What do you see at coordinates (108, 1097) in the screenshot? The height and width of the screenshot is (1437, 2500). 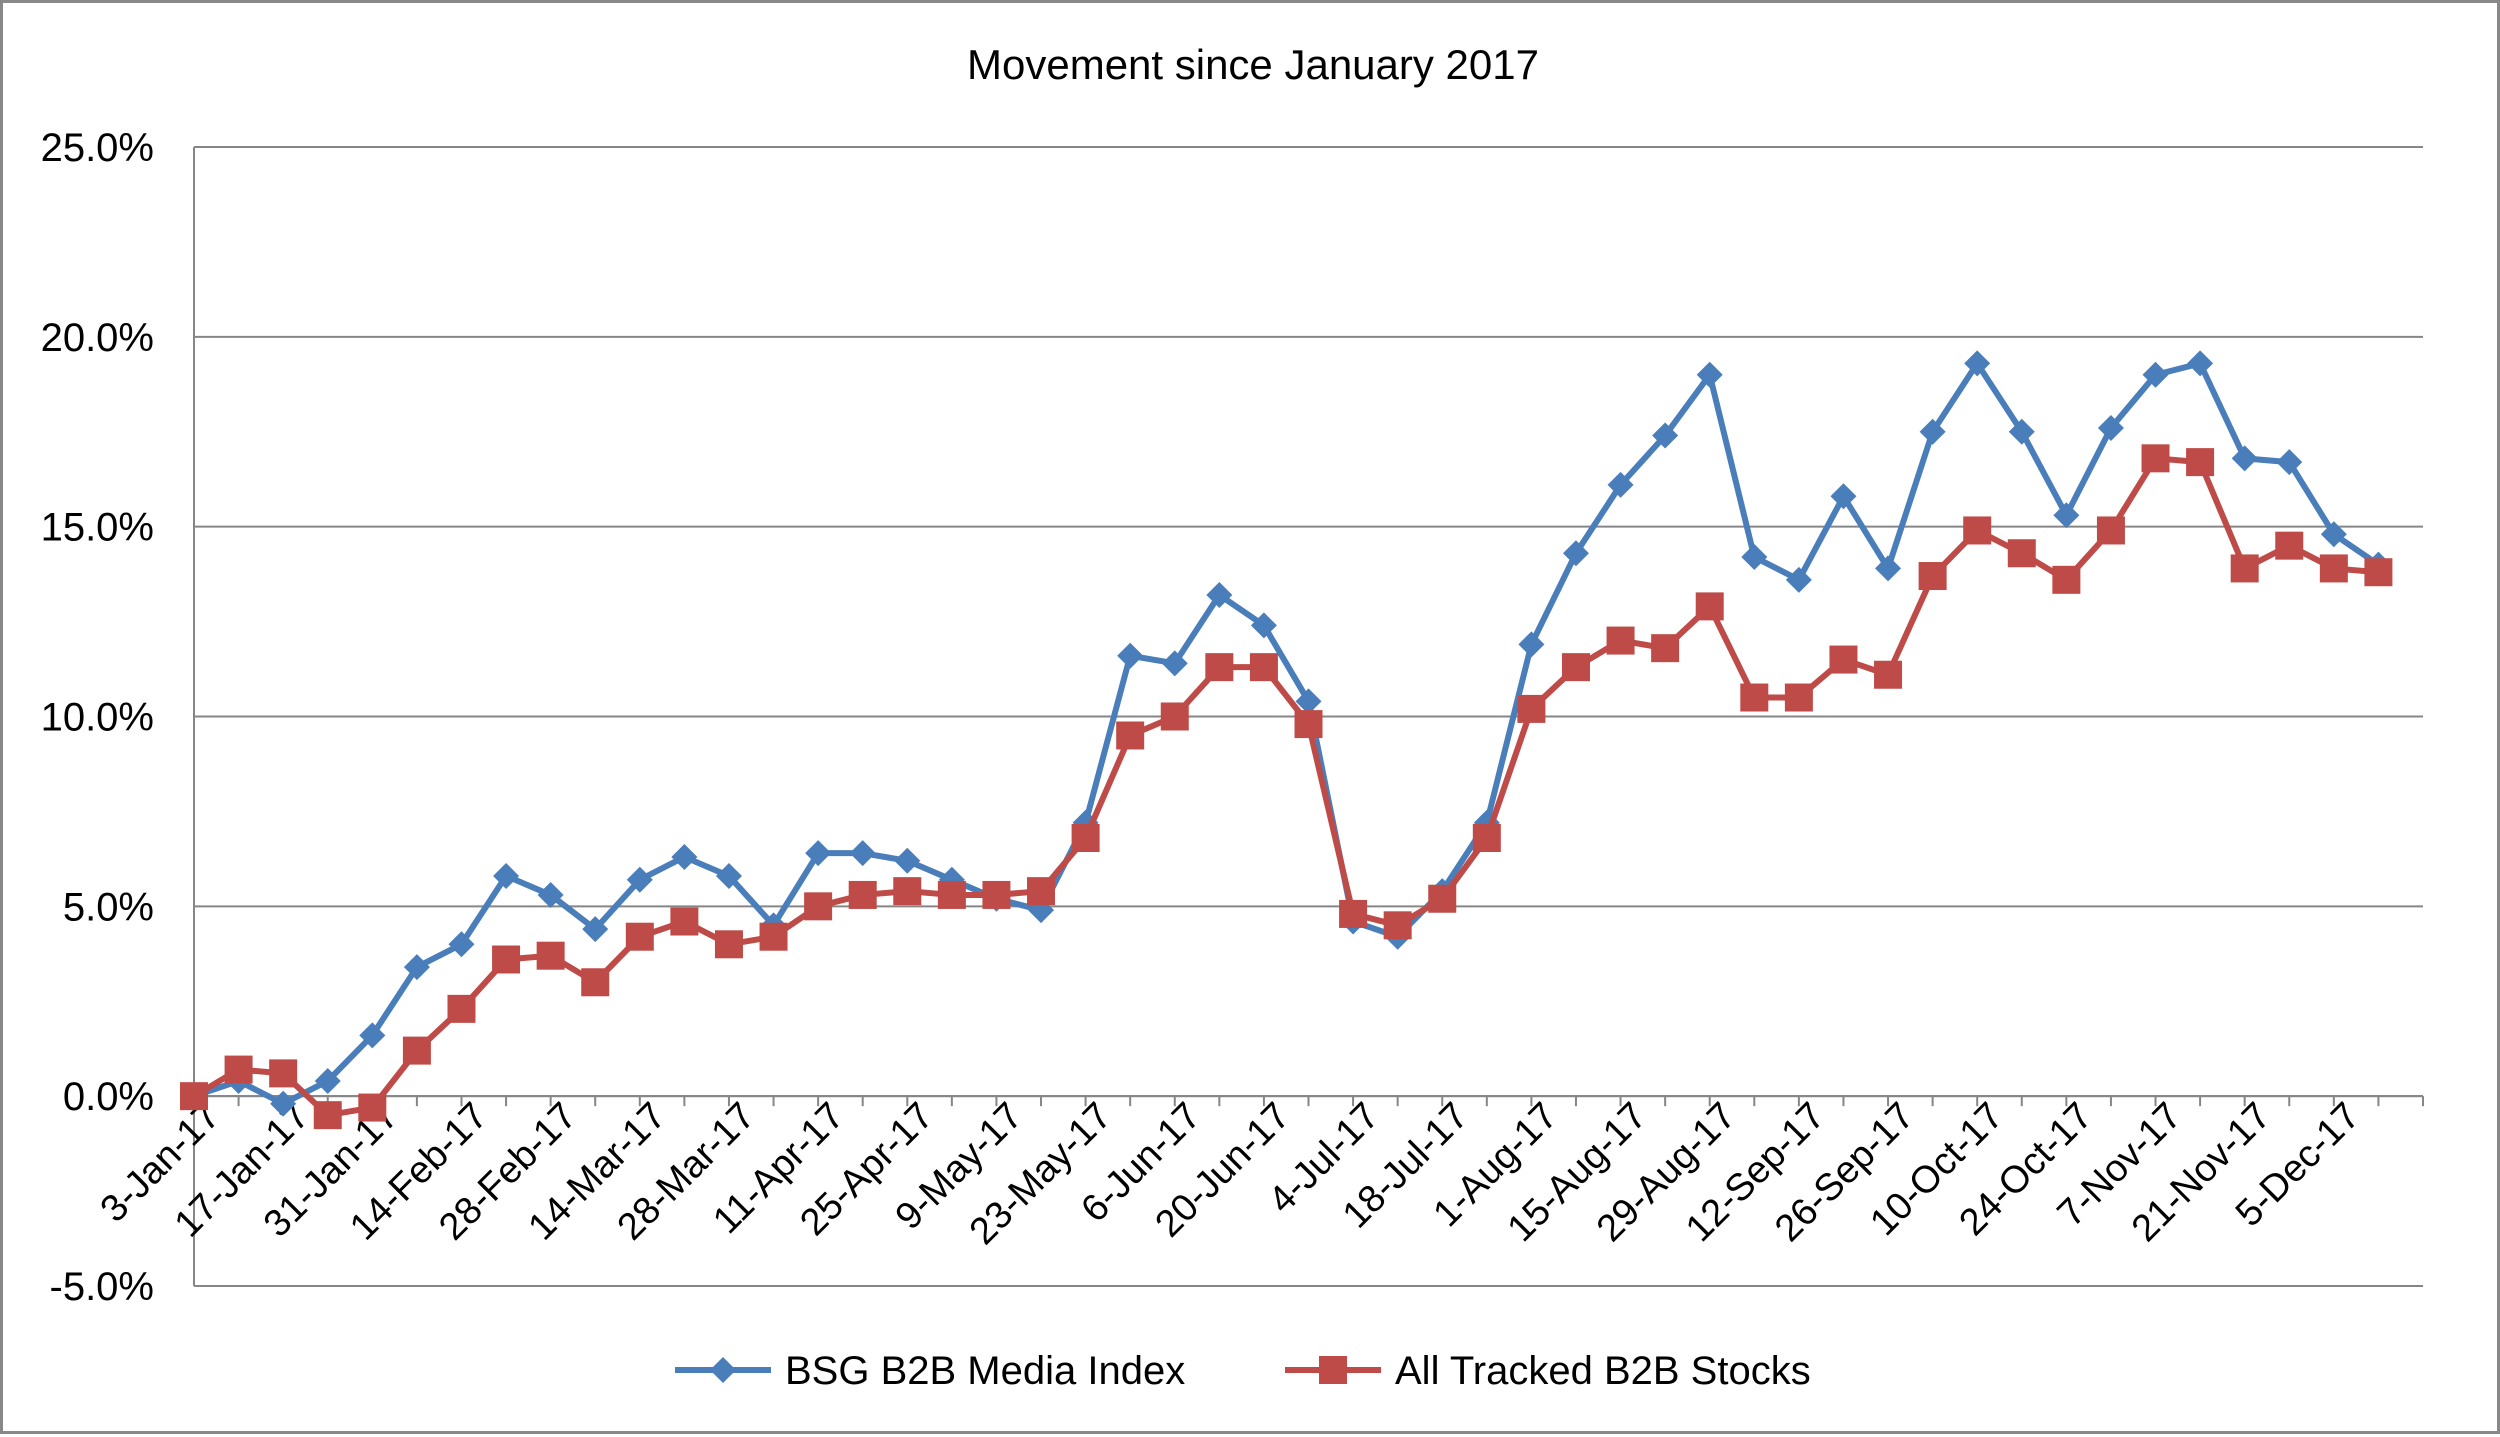 I see `y-tick-label: 0.0%` at bounding box center [108, 1097].